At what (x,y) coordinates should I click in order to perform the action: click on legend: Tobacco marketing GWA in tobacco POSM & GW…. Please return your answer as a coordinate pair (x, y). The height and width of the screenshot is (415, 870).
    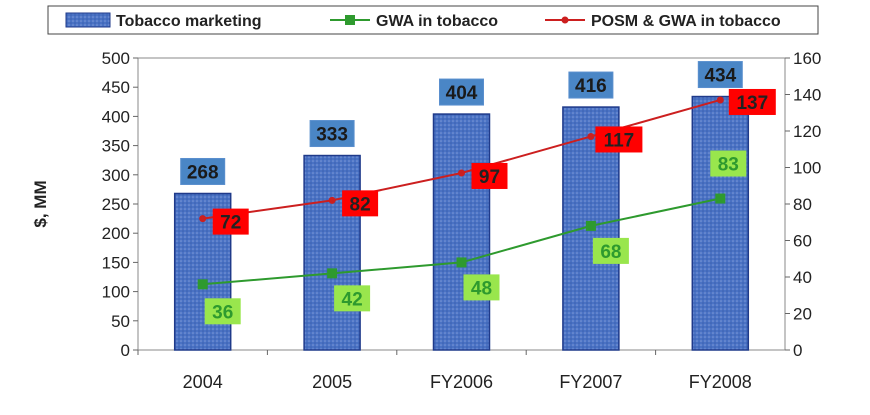
    Looking at the image, I should click on (433, 20).